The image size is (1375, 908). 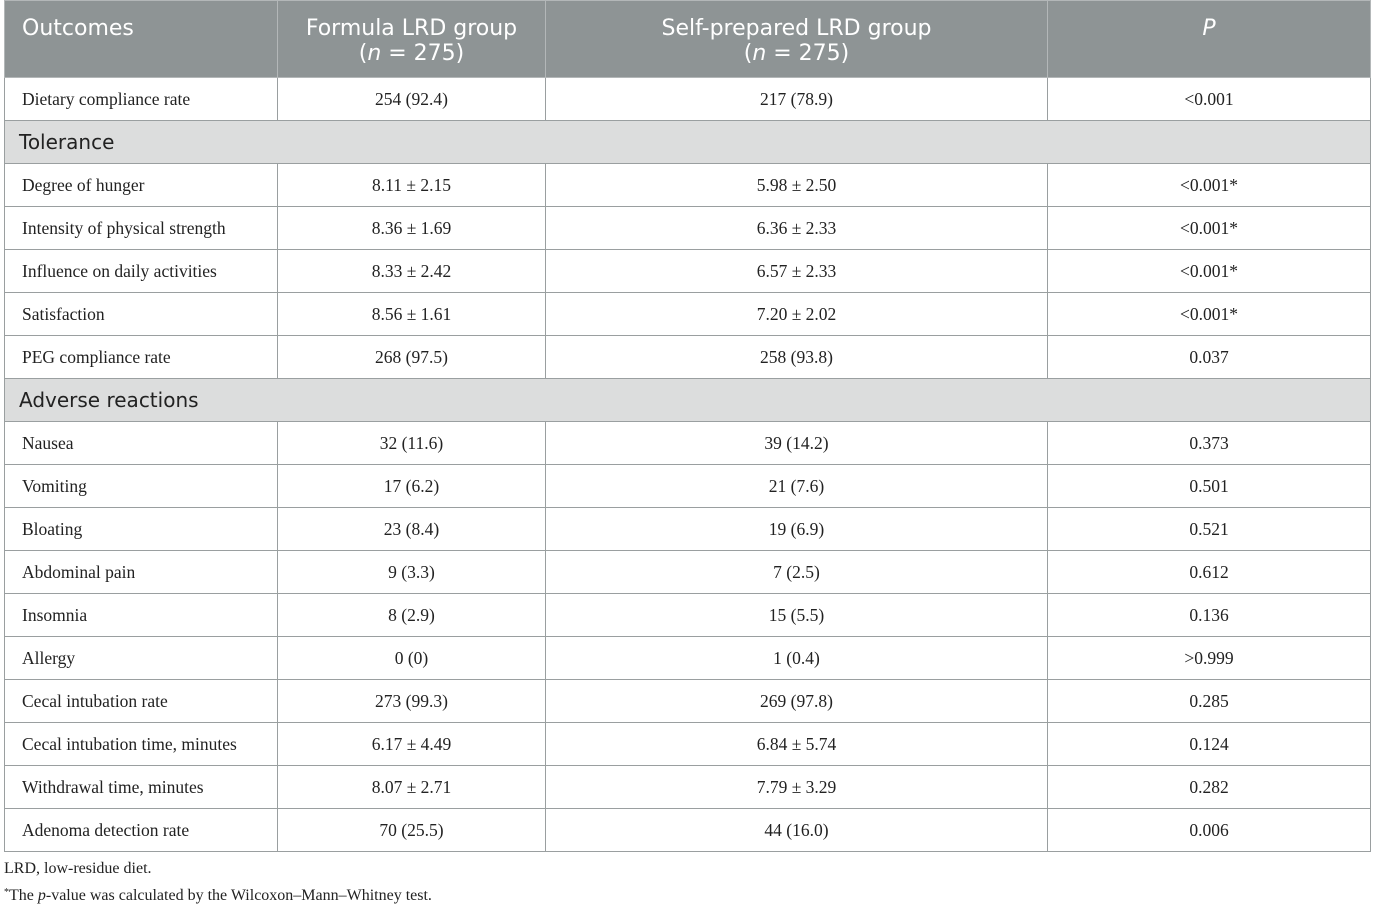 What do you see at coordinates (141, 615) in the screenshot?
I see `cell-outcome: Insomnia` at bounding box center [141, 615].